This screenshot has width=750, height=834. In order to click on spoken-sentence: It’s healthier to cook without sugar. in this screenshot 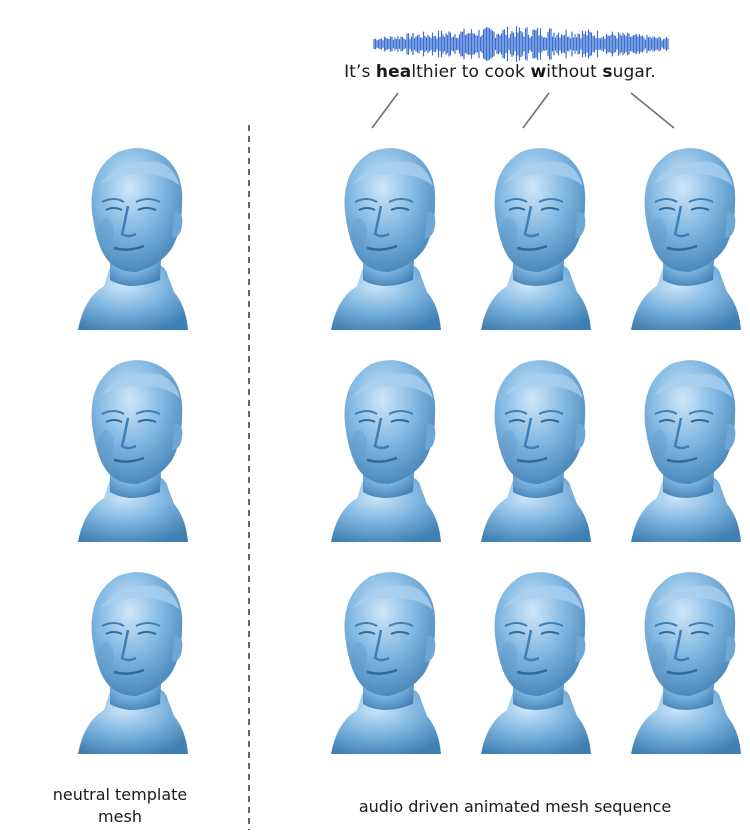, I will do `click(500, 72)`.